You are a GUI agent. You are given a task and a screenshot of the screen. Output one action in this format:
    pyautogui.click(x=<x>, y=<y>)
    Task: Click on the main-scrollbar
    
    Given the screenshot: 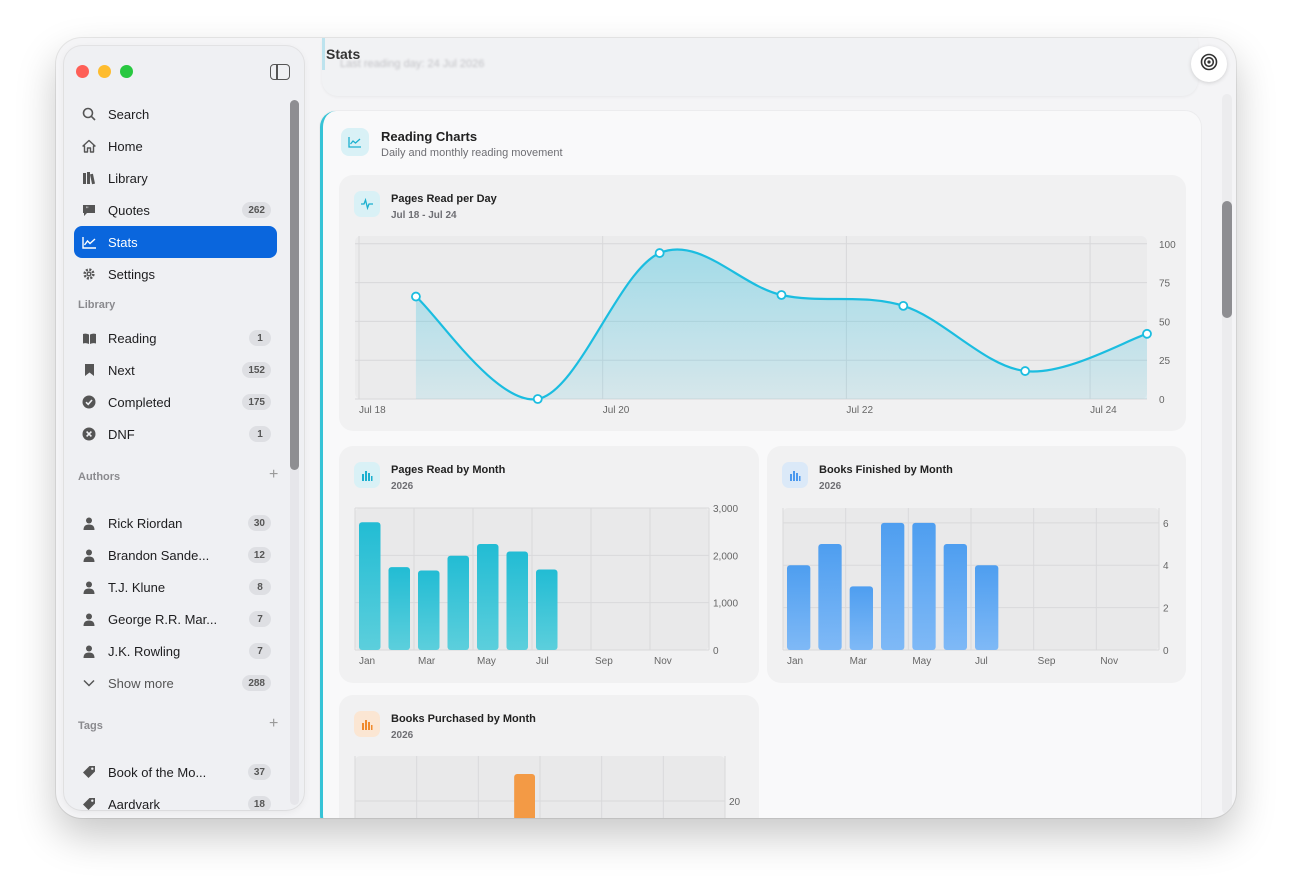 What is the action you would take?
    pyautogui.click(x=1227, y=259)
    